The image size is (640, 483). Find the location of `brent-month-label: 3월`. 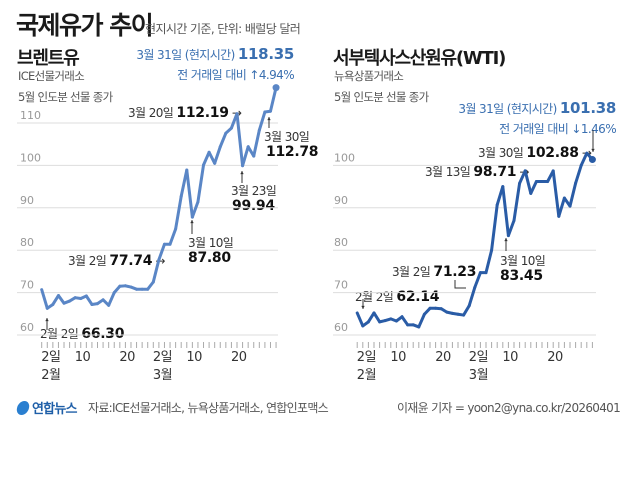

brent-month-label: 3월 is located at coordinates (162, 375).